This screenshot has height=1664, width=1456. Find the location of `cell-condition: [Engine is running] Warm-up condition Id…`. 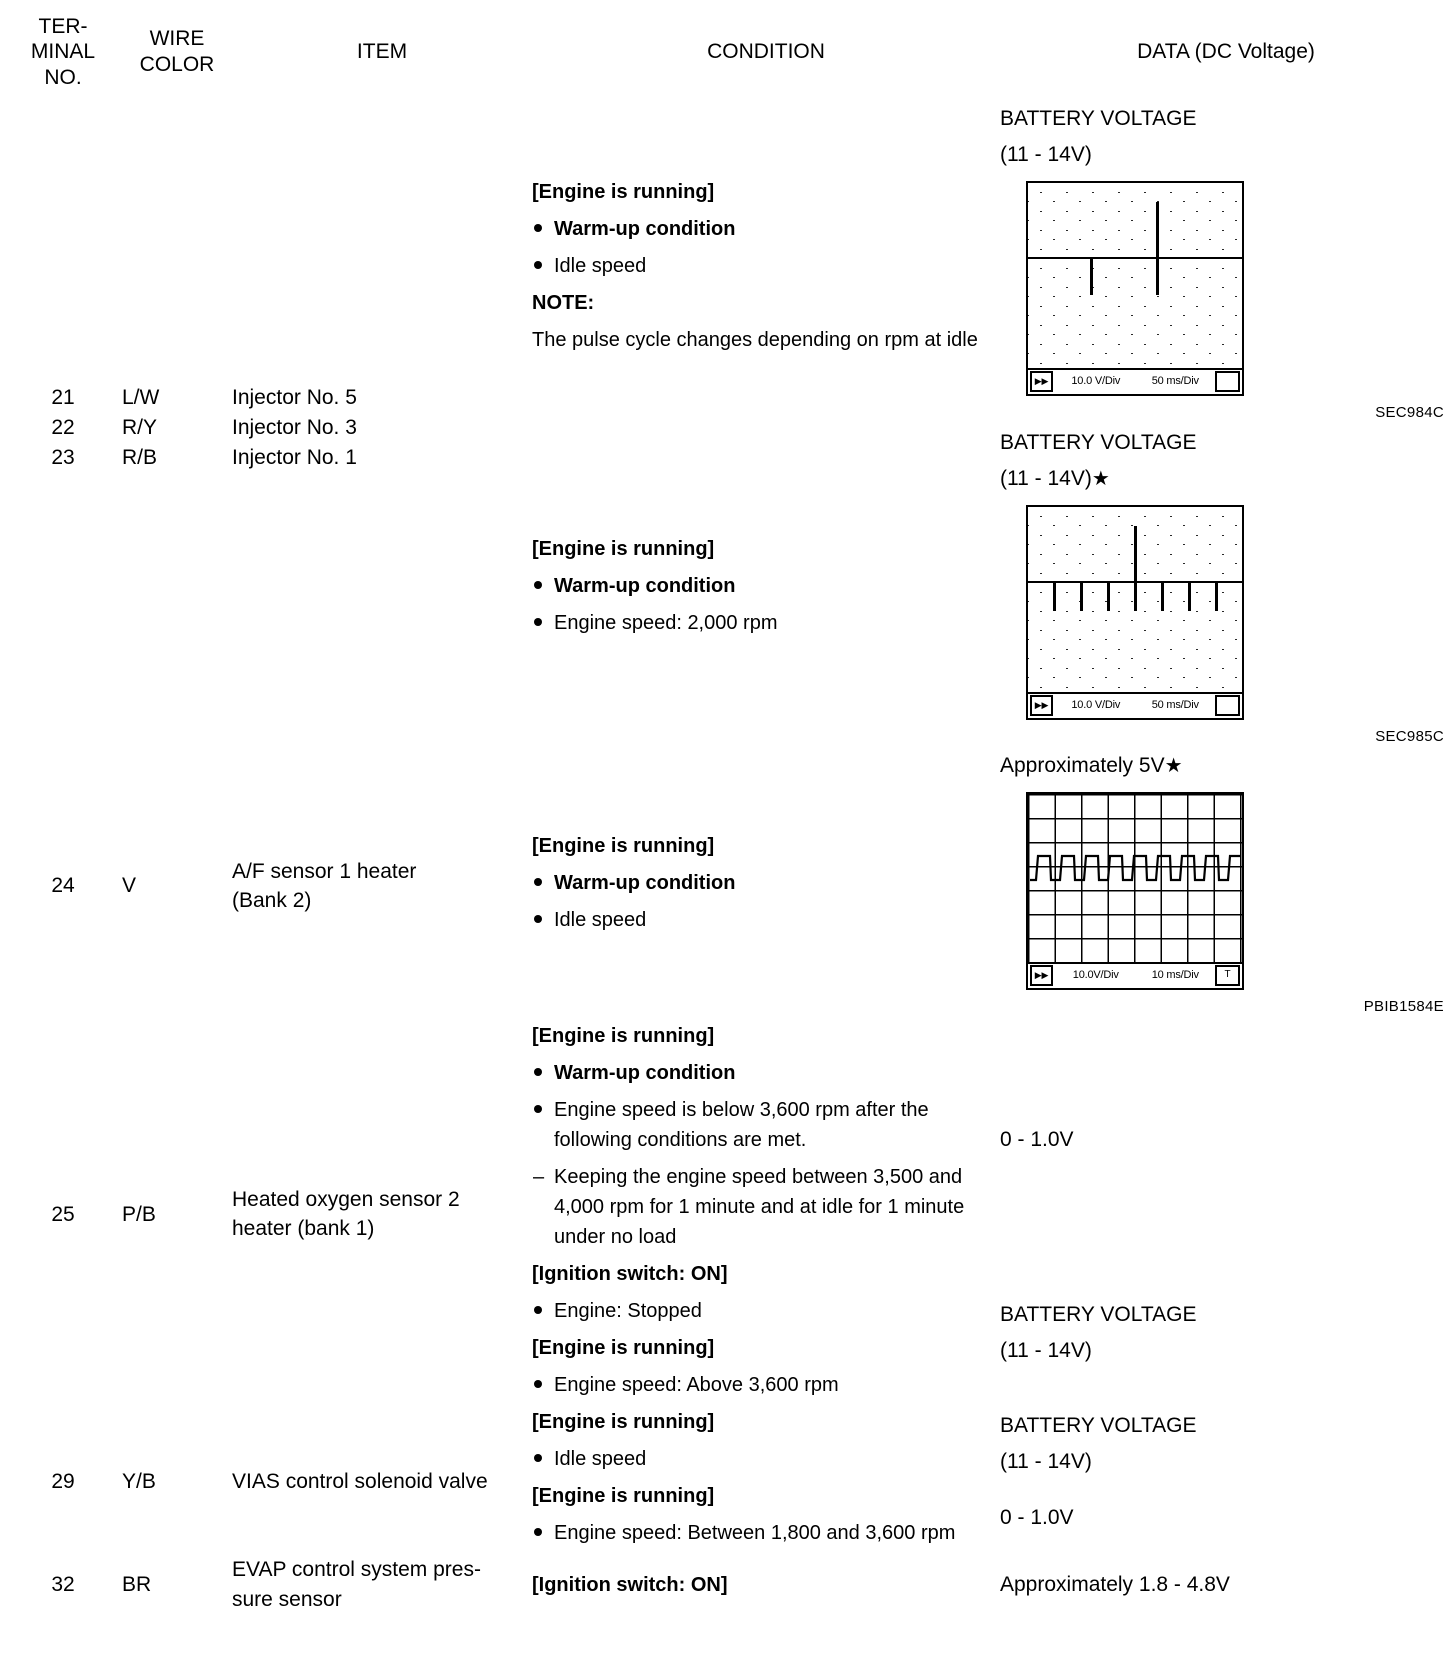

cell-condition: [Engine is running] Warm-up condition Id… is located at coordinates (766, 886).